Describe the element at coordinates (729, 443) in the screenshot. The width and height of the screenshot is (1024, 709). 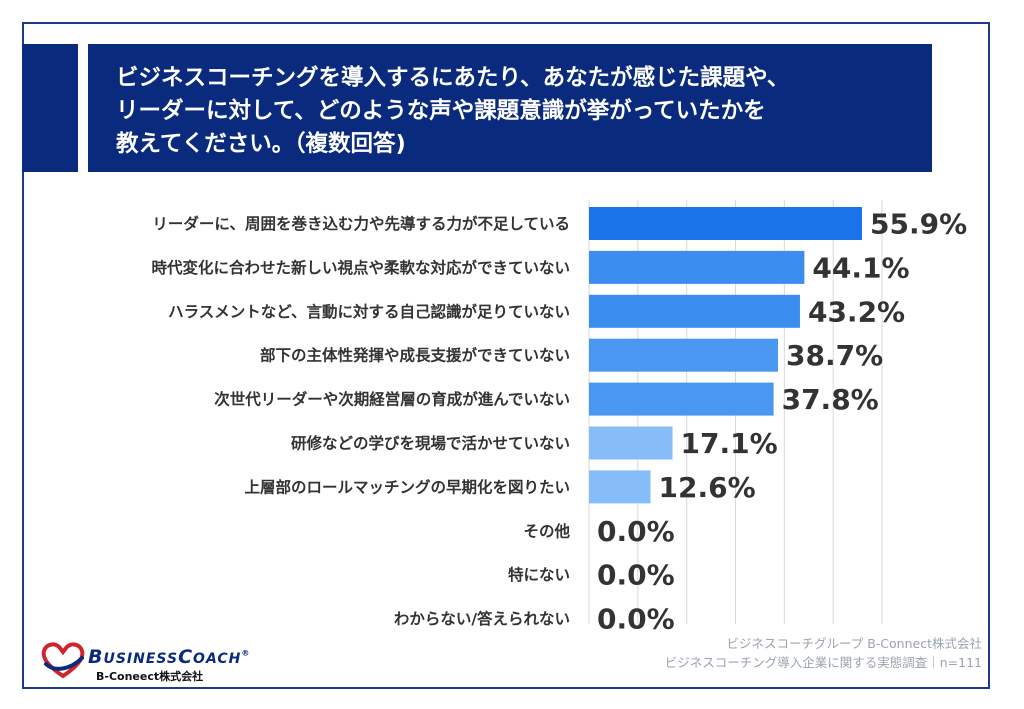
I see `value-label: 17.1%` at that location.